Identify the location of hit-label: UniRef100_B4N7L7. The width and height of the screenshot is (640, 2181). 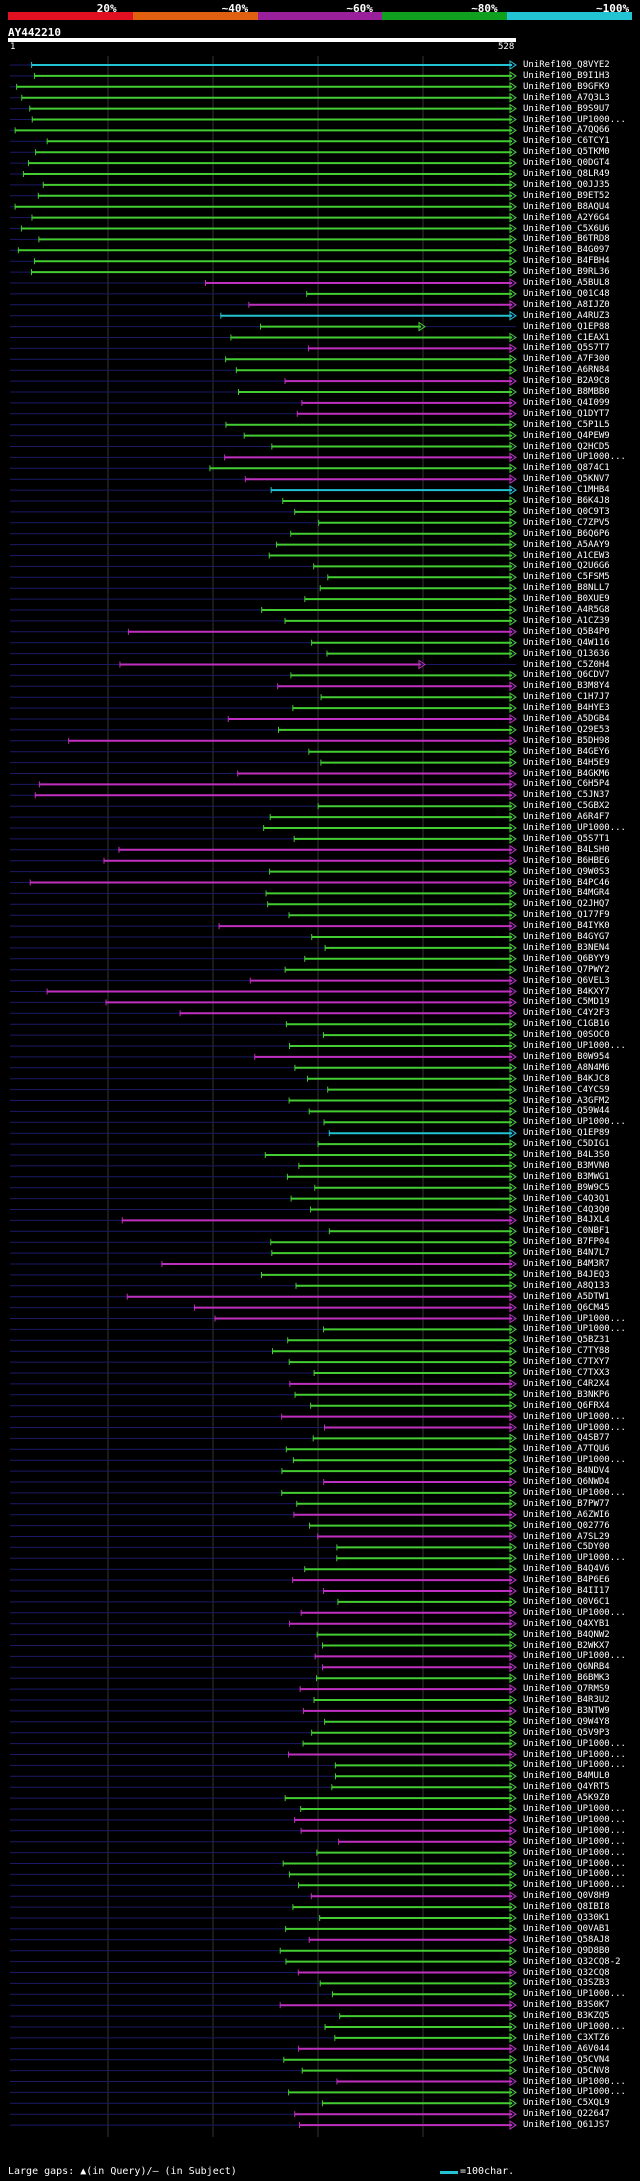
(566, 1253).